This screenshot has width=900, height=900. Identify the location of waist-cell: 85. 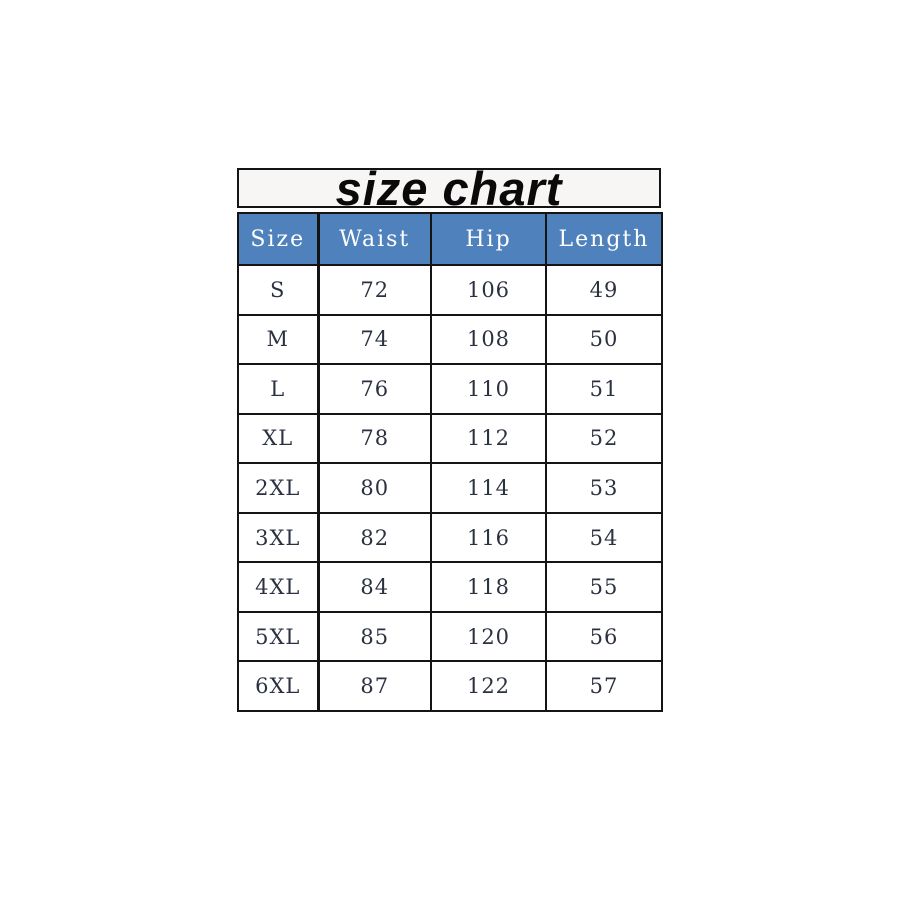
(374, 636).